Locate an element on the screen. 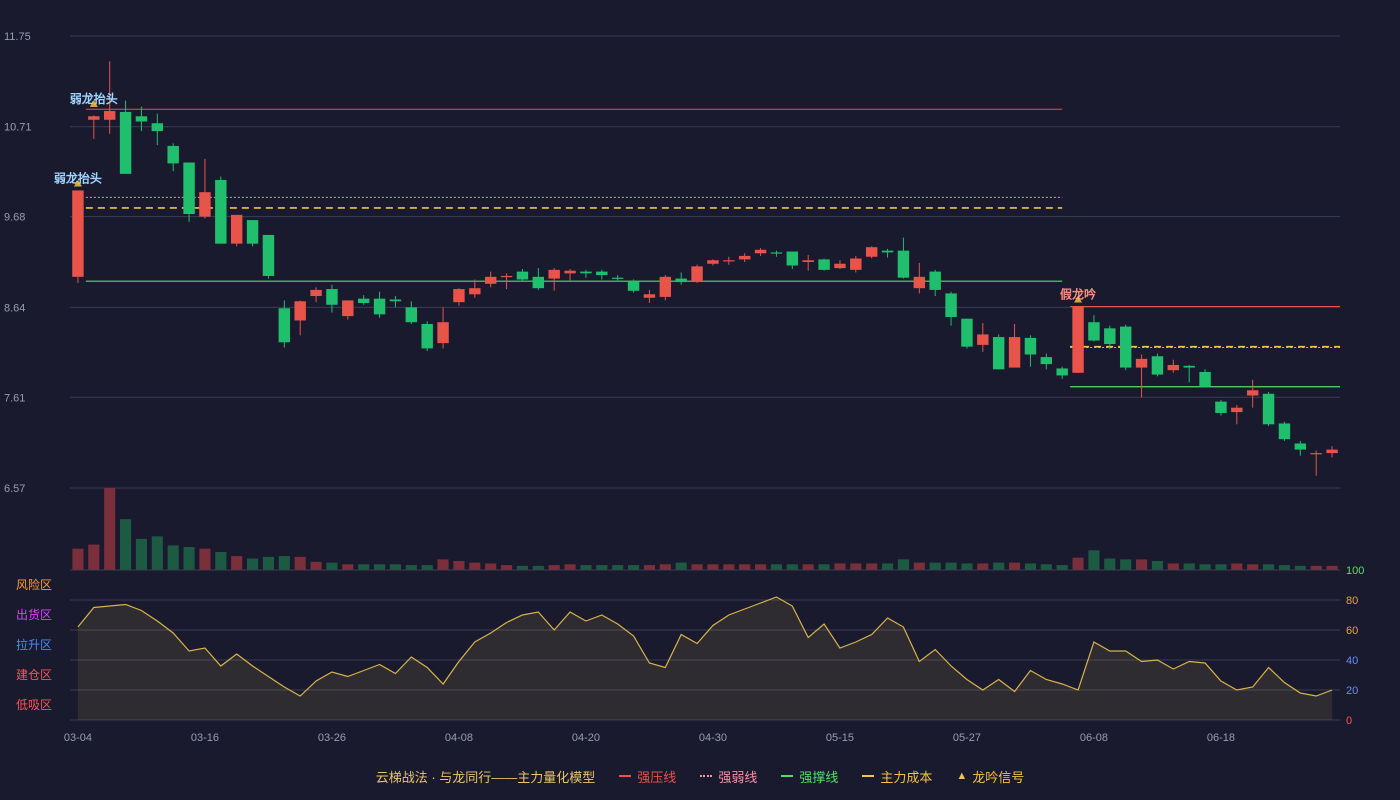  oscillator-zone-label: 建仓区 is located at coordinates (34, 675).